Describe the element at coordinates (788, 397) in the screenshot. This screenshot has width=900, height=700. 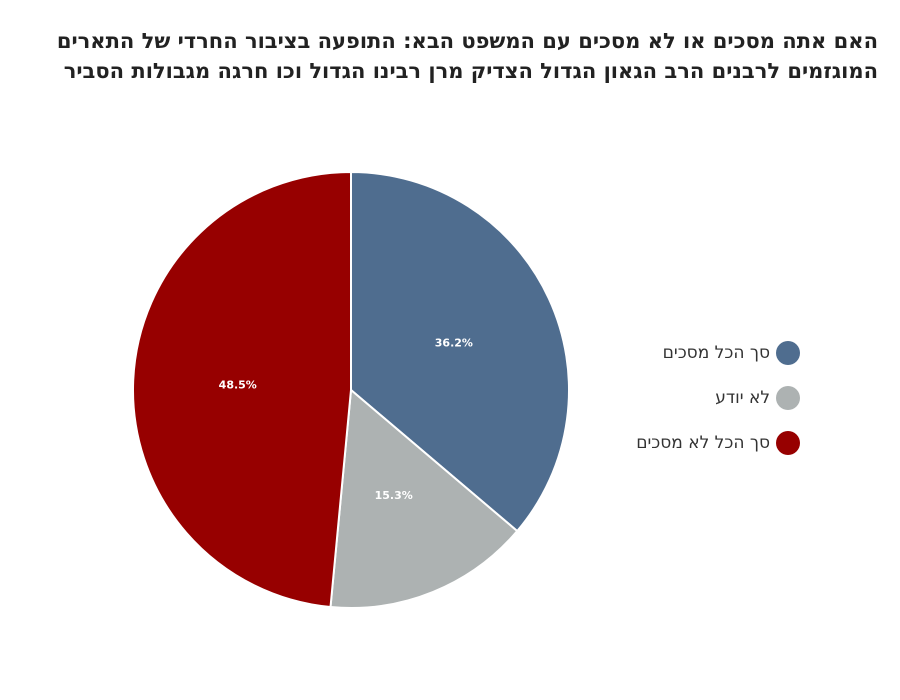
I see `legend-swatch-dont-know` at that location.